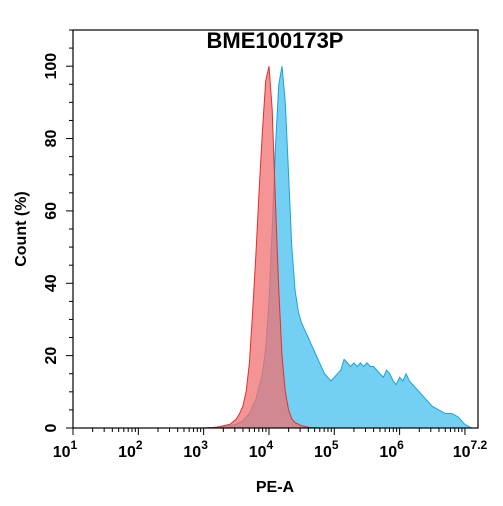 The image size is (503, 506). What do you see at coordinates (65, 449) in the screenshot?
I see `x-tick-label: 10¹` at bounding box center [65, 449].